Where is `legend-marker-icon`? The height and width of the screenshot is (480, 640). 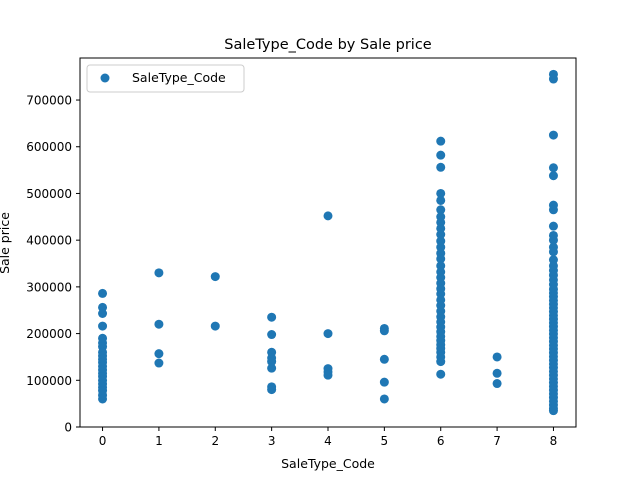 legend-marker-icon is located at coordinates (105, 78).